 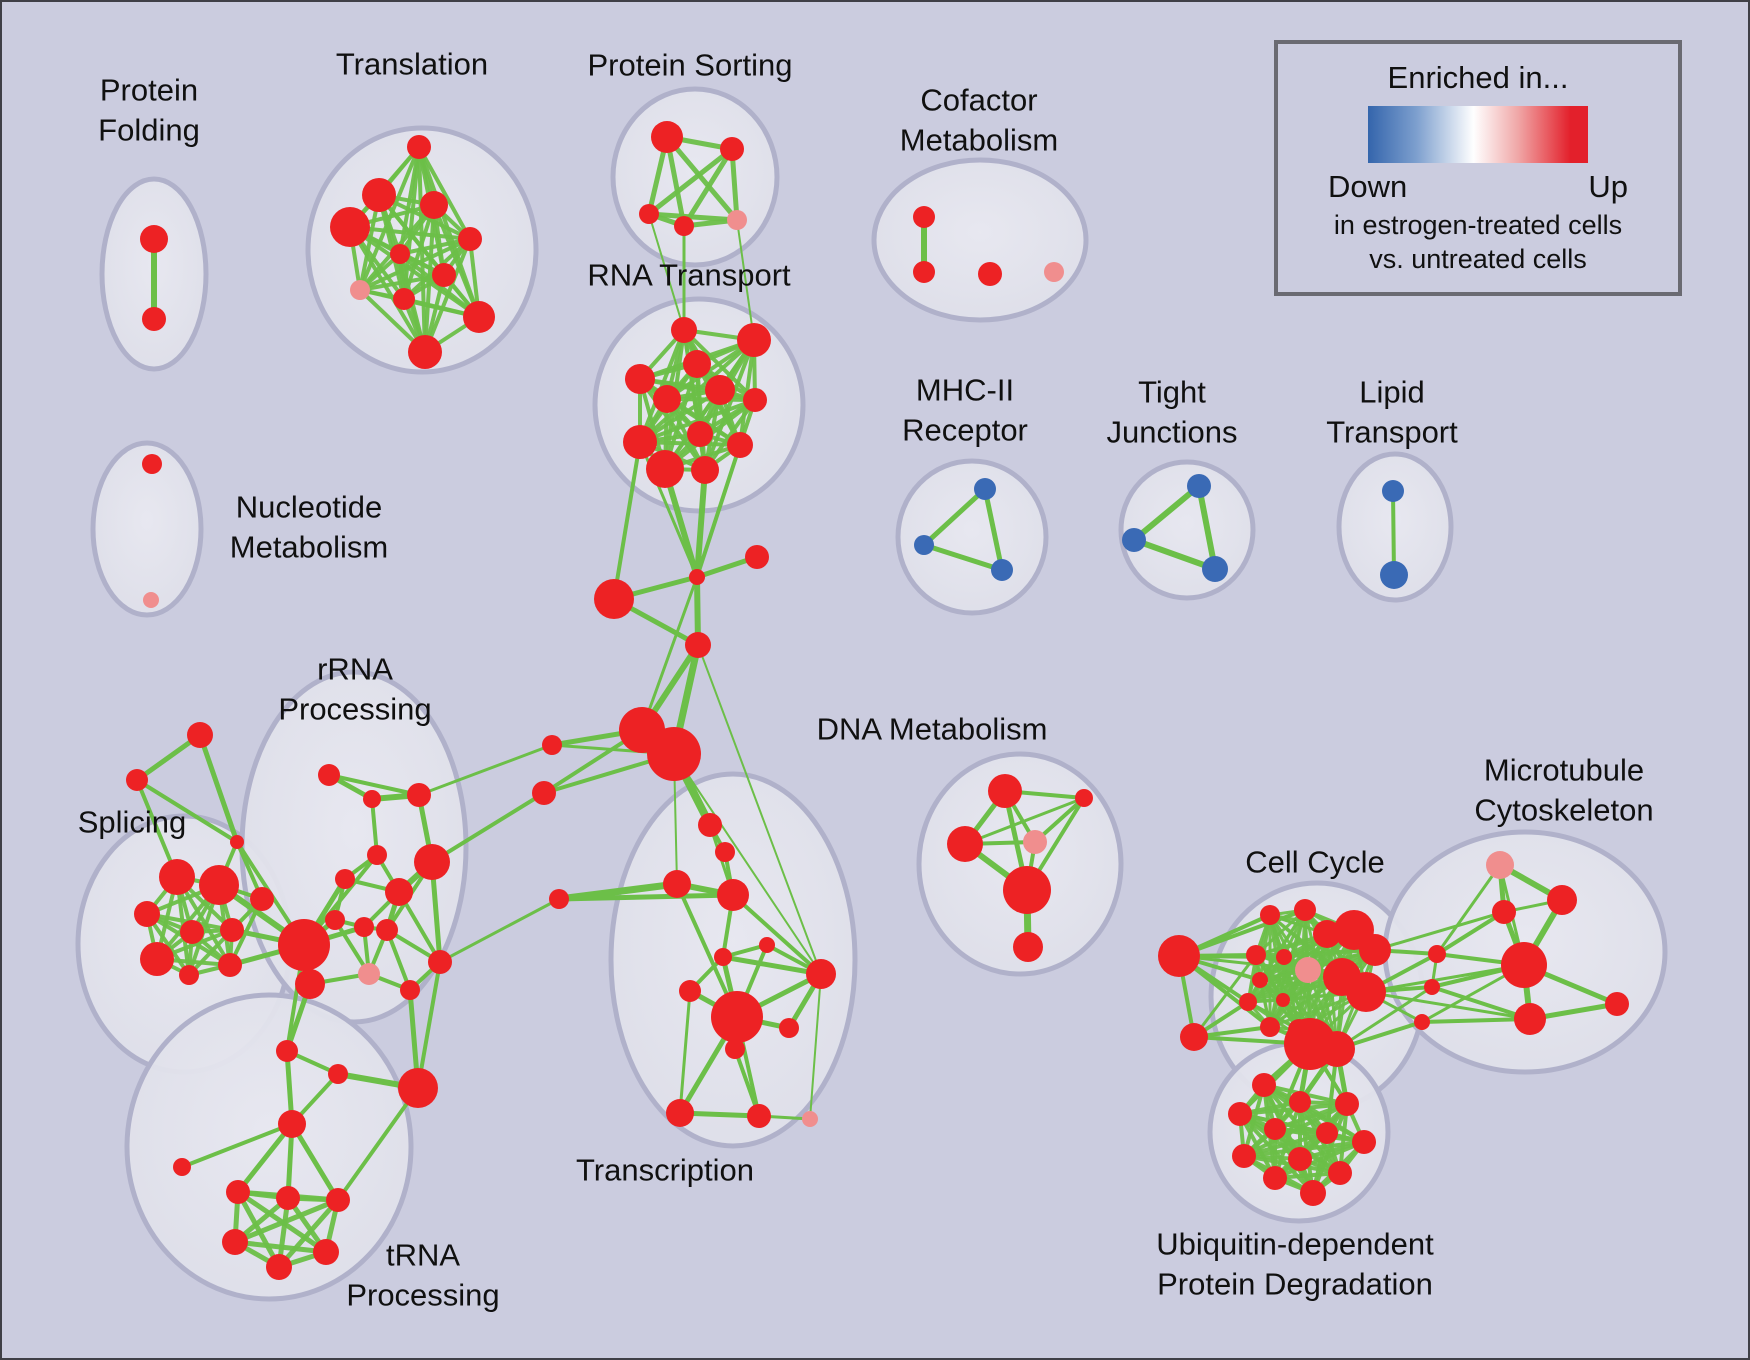 What do you see at coordinates (1608, 186) in the screenshot?
I see `legend-up-label: Up` at bounding box center [1608, 186].